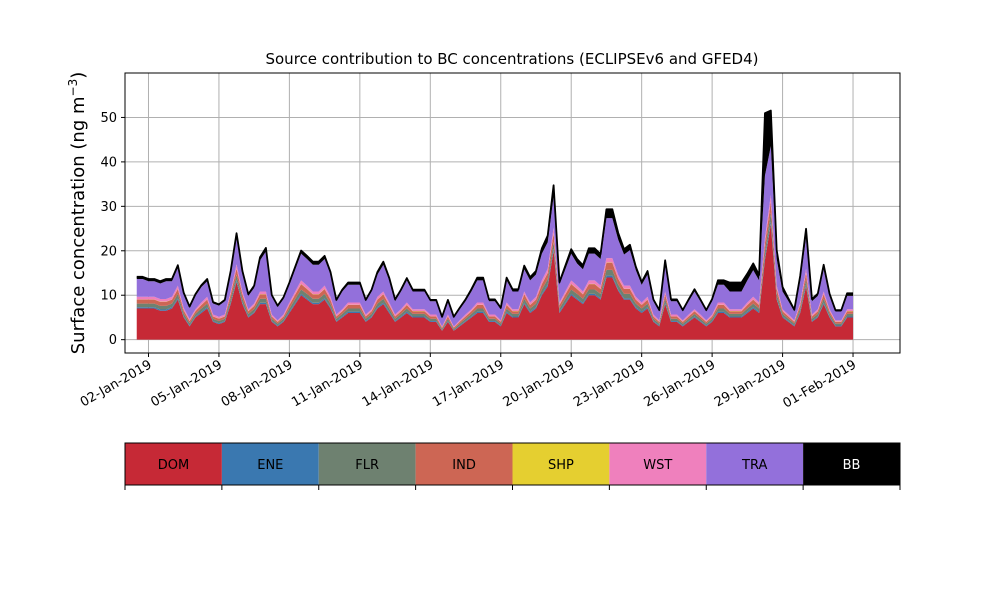 This screenshot has height=600, width=1000. Describe the element at coordinates (680, 383) in the screenshot. I see `x-tick-label: 26-Jan-2019` at that location.